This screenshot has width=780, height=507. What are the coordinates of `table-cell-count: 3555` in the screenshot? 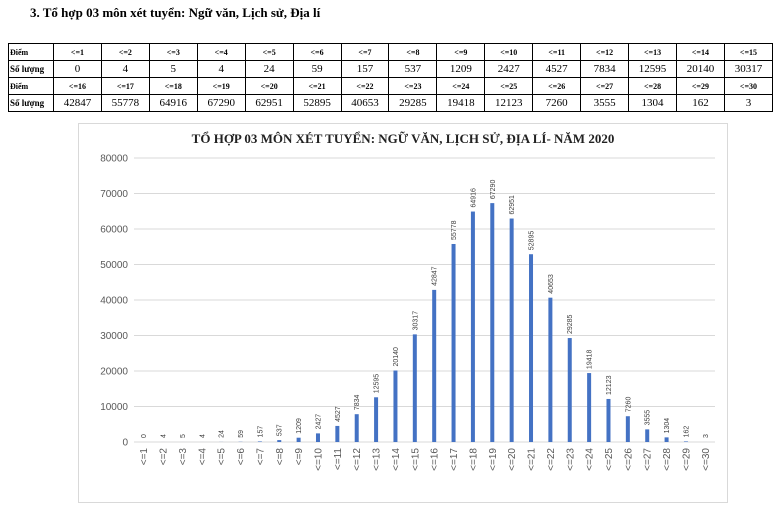 It's located at (605, 103).